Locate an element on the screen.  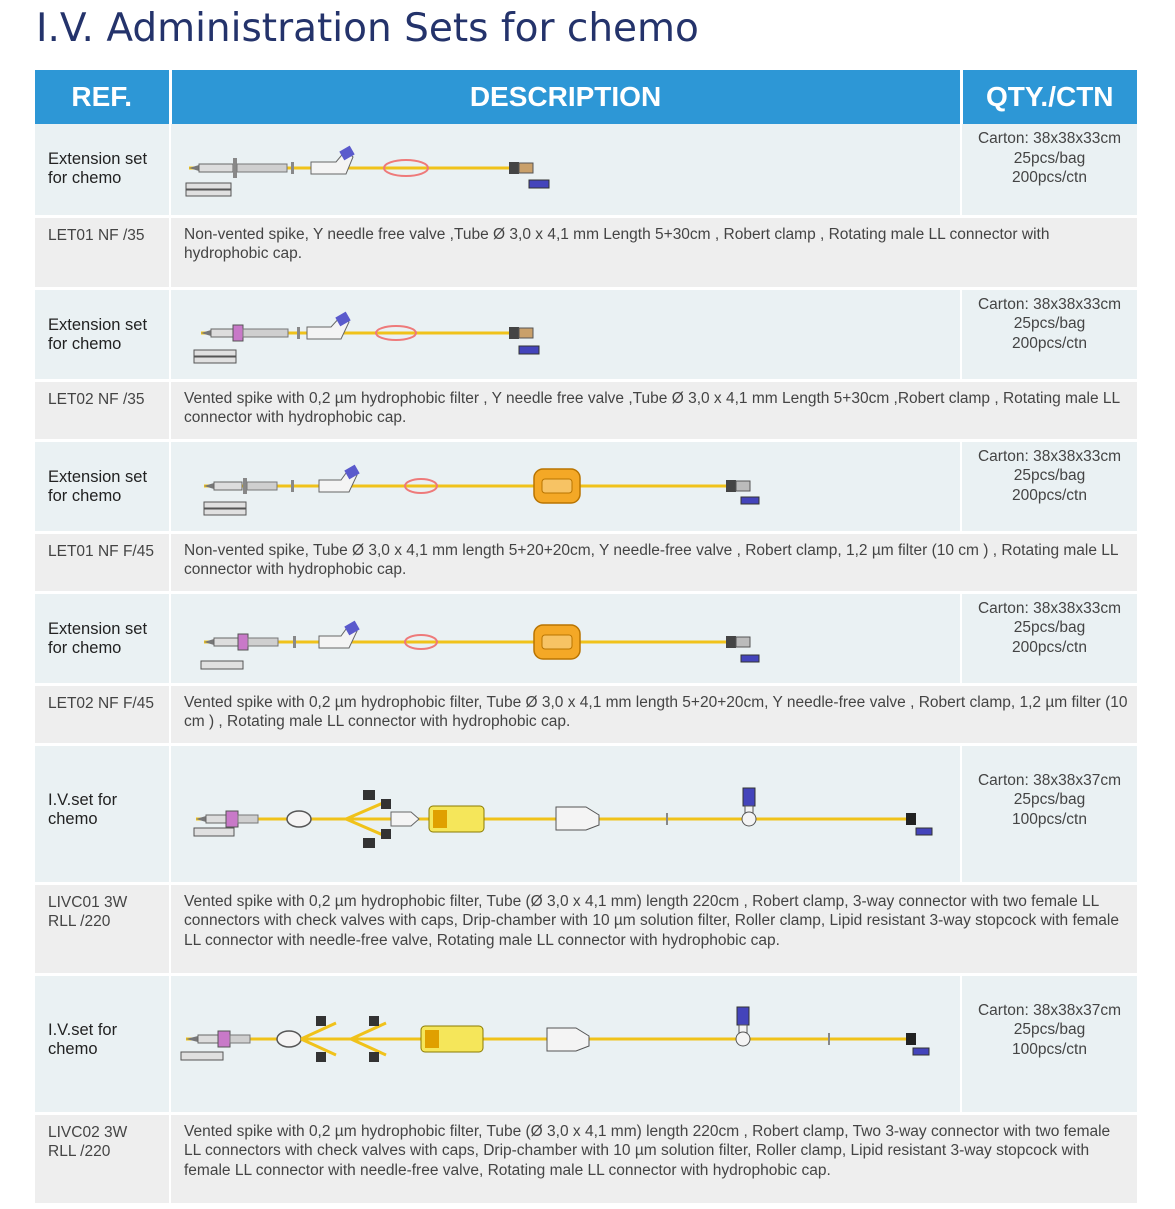
description-column-header: DESCRIPTION is located at coordinates (566, 97).